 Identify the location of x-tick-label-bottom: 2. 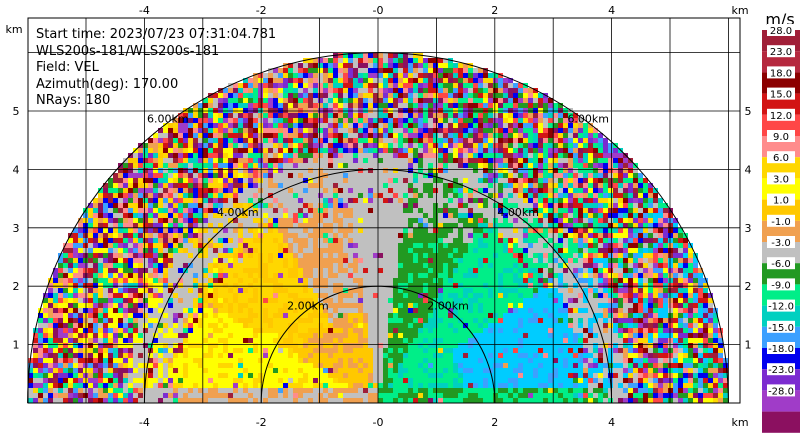
(494, 422).